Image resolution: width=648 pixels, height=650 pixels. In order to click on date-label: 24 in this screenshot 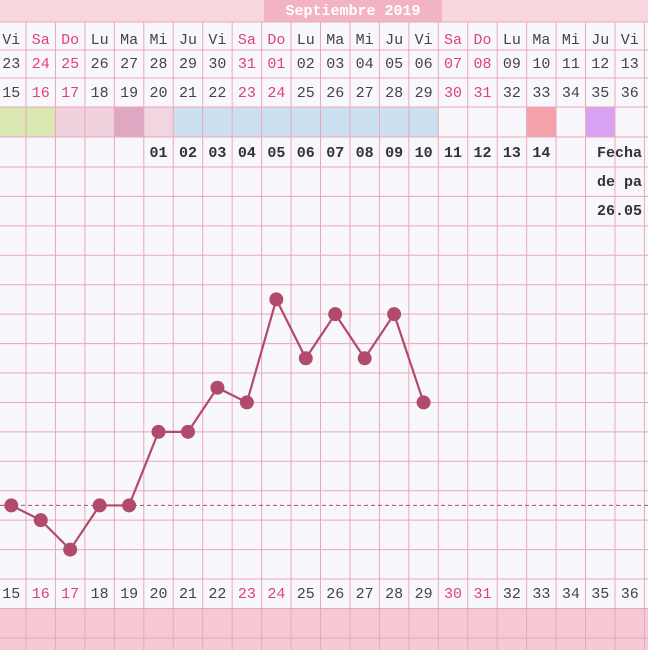, I will do `click(41, 64)`.